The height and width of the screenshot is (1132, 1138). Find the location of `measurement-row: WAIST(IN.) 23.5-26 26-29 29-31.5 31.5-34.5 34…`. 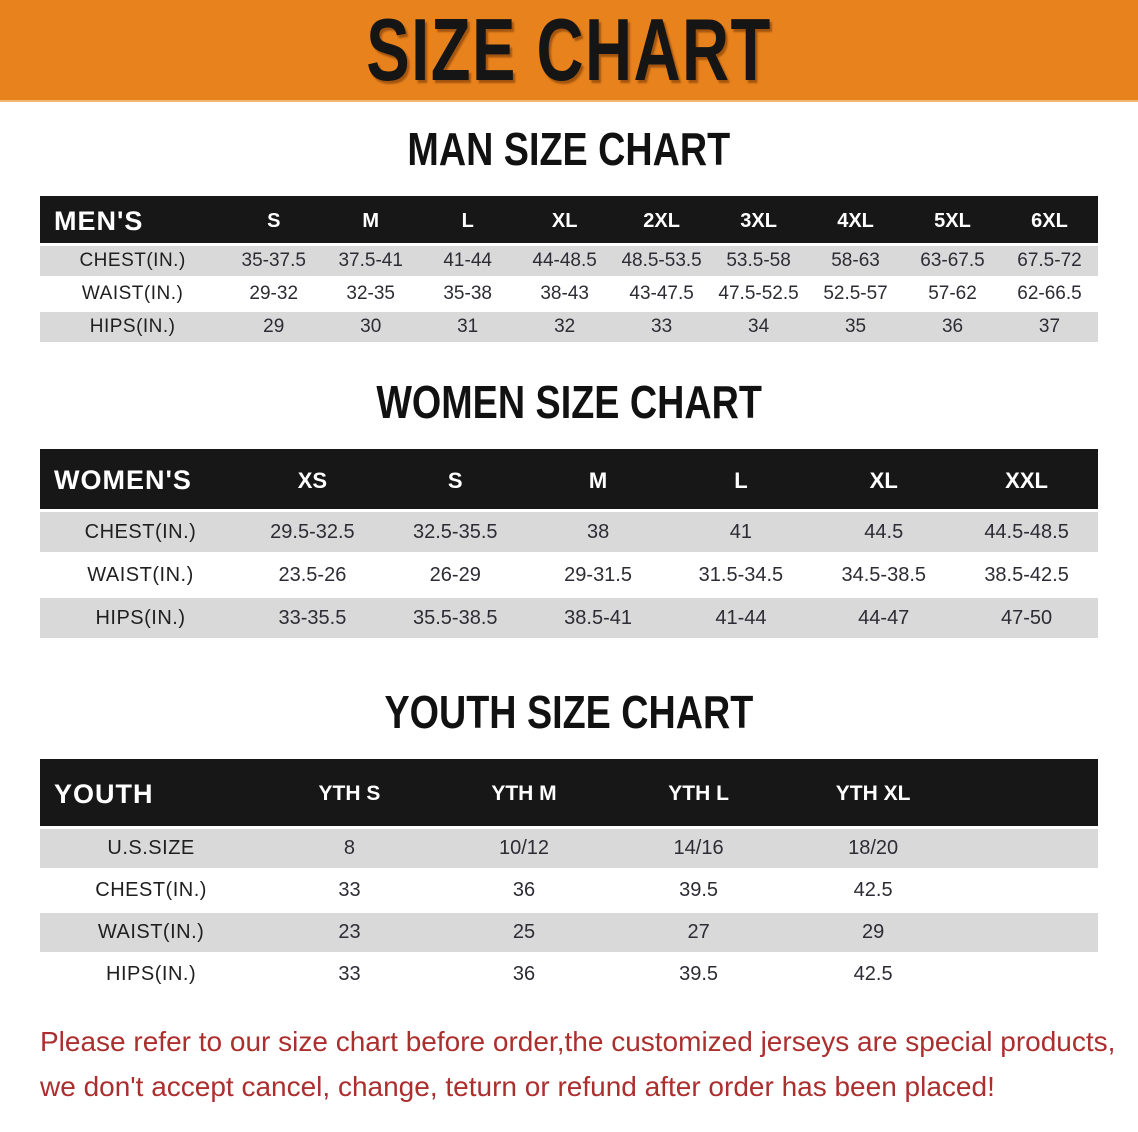

measurement-row: WAIST(IN.) 23.5-26 26-29 29-31.5 31.5-34.5 34… is located at coordinates (569, 575).